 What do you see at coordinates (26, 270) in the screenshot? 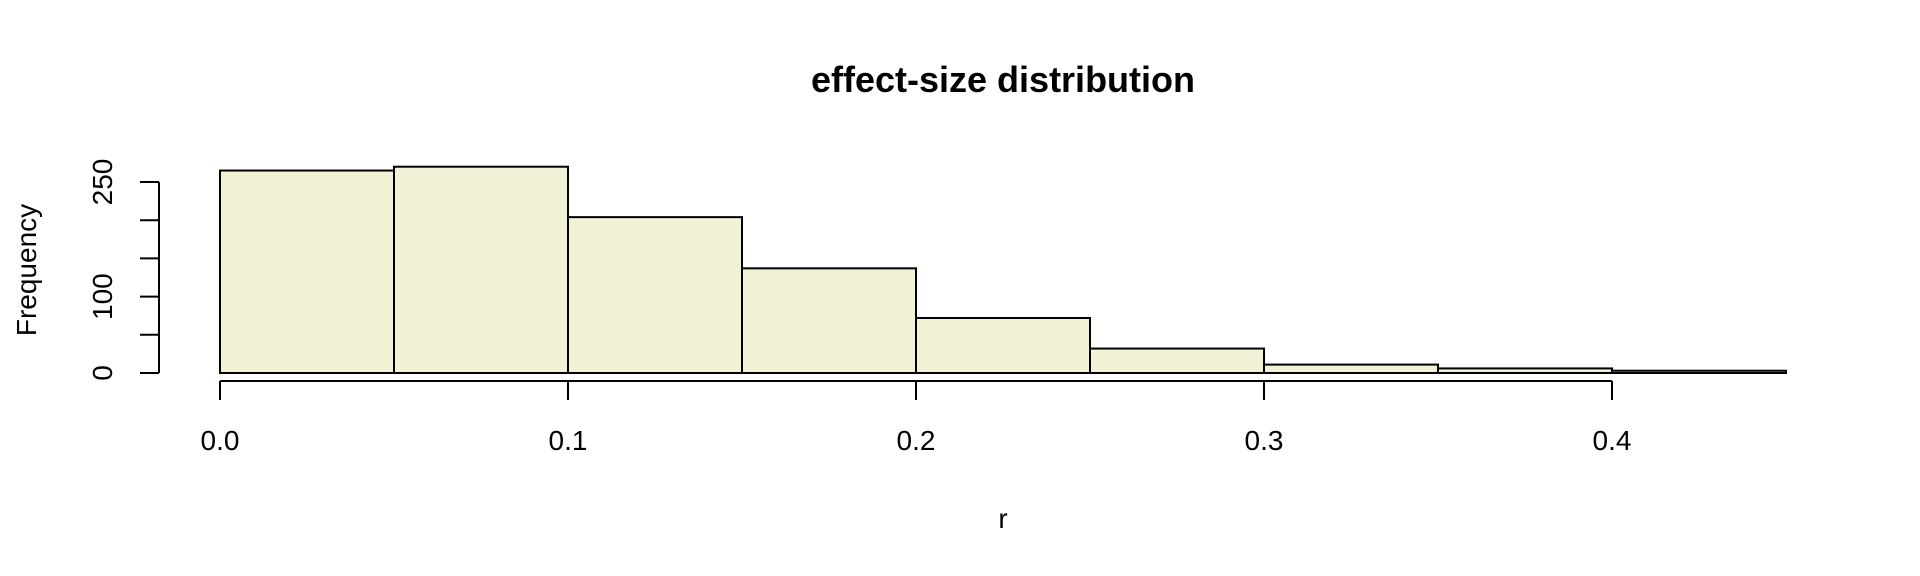
I see `y-axis-label: Frequency` at bounding box center [26, 270].